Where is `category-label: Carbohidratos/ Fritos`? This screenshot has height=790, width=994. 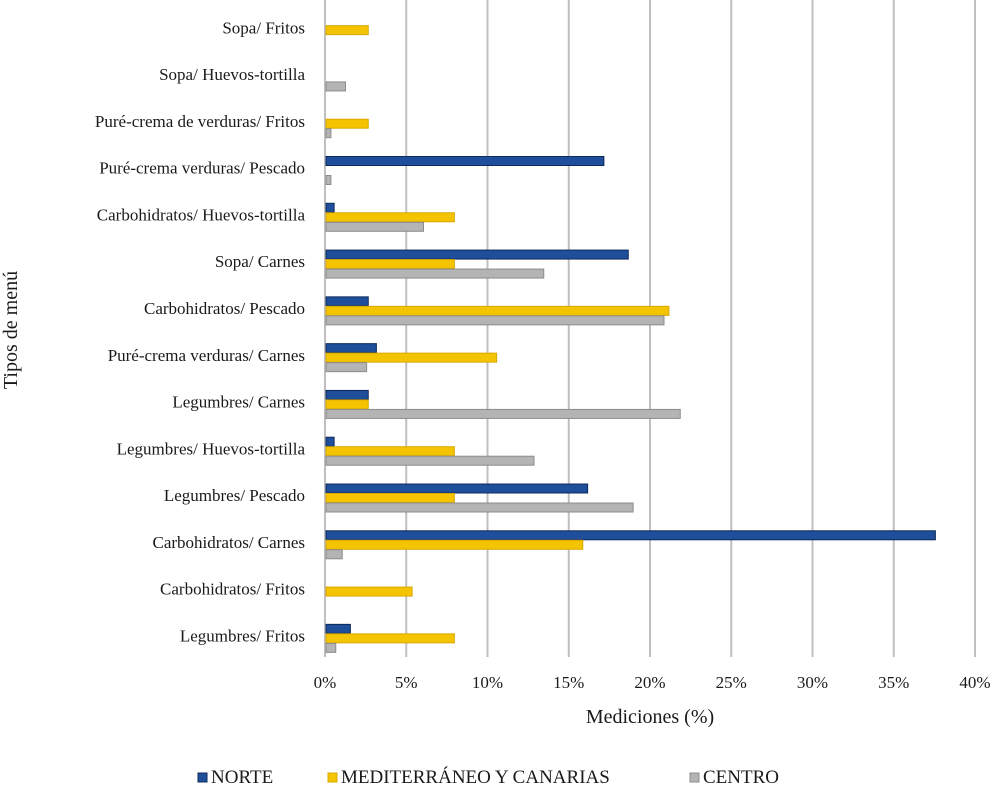 category-label: Carbohidratos/ Fritos is located at coordinates (232, 589).